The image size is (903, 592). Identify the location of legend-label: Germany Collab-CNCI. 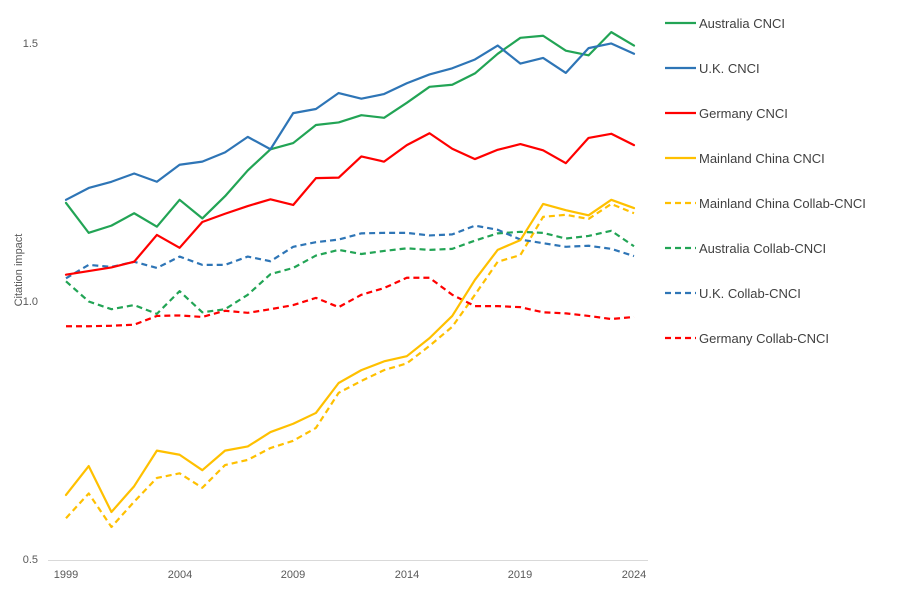
(764, 338).